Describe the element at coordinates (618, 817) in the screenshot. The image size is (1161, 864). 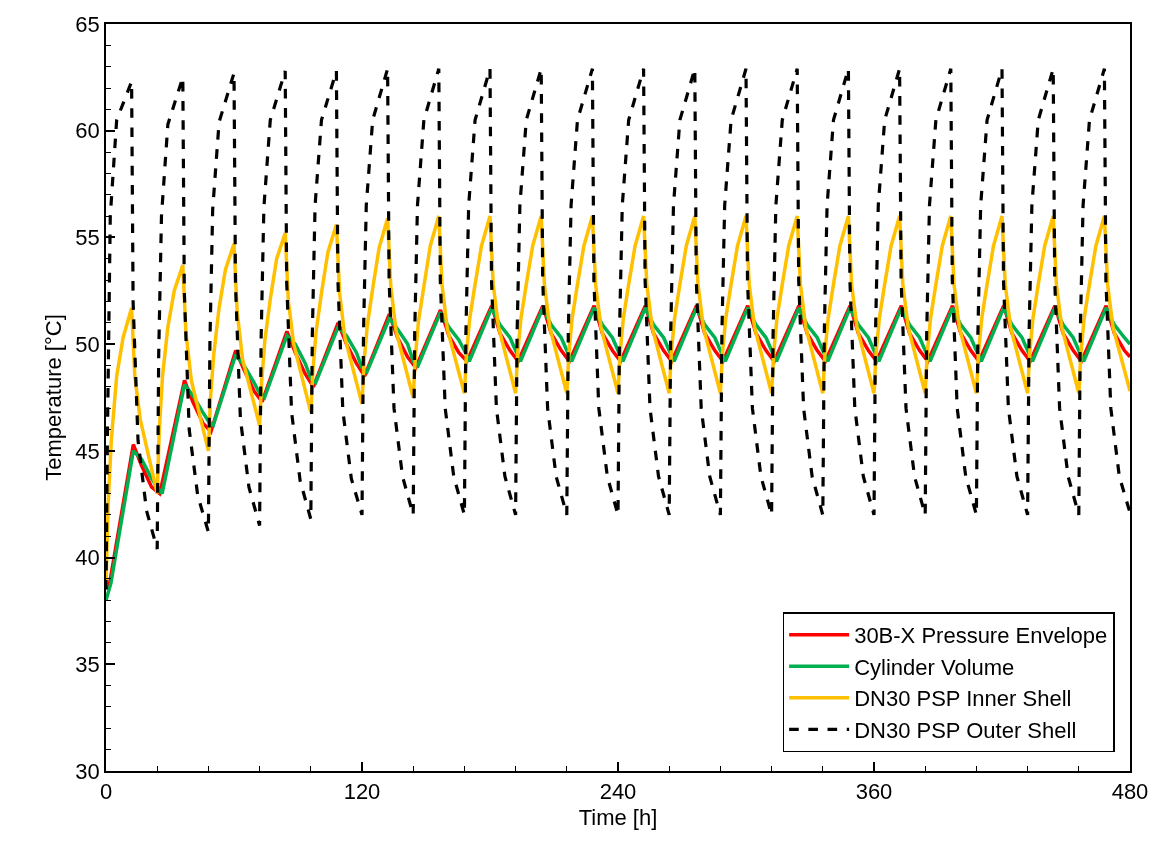
I see `x-axis-title: Time [h]` at that location.